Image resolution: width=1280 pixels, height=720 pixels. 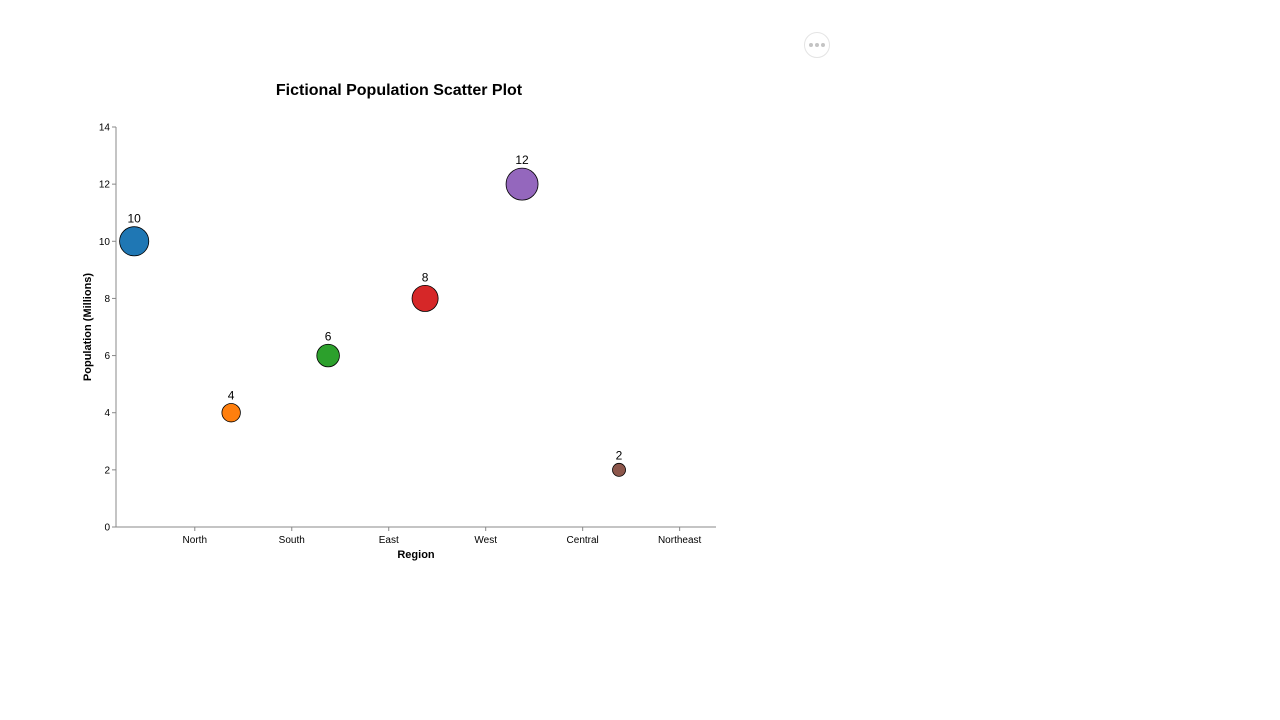 I want to click on y-tick-label: 10, so click(x=105, y=242).